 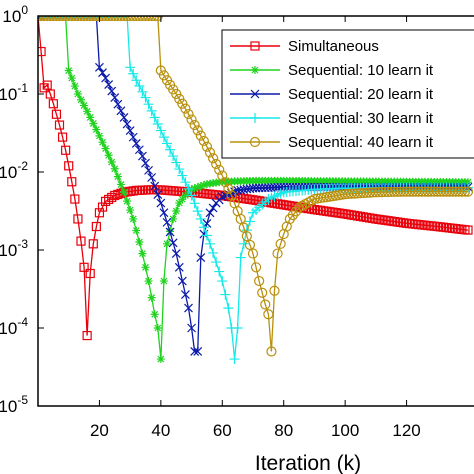 I want to click on legend-label: Simultaneous, so click(x=333, y=46).